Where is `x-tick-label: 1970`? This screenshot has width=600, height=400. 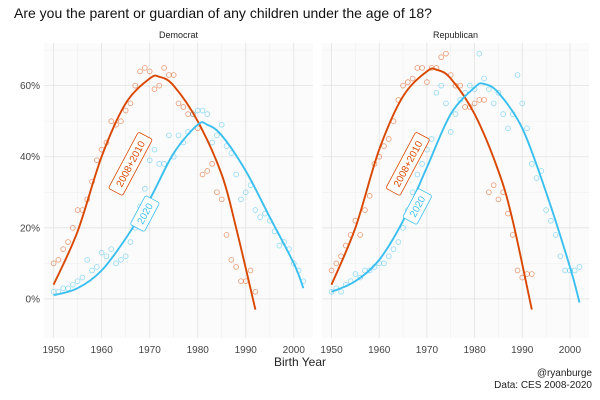
x-tick-label: 1970 is located at coordinates (427, 350).